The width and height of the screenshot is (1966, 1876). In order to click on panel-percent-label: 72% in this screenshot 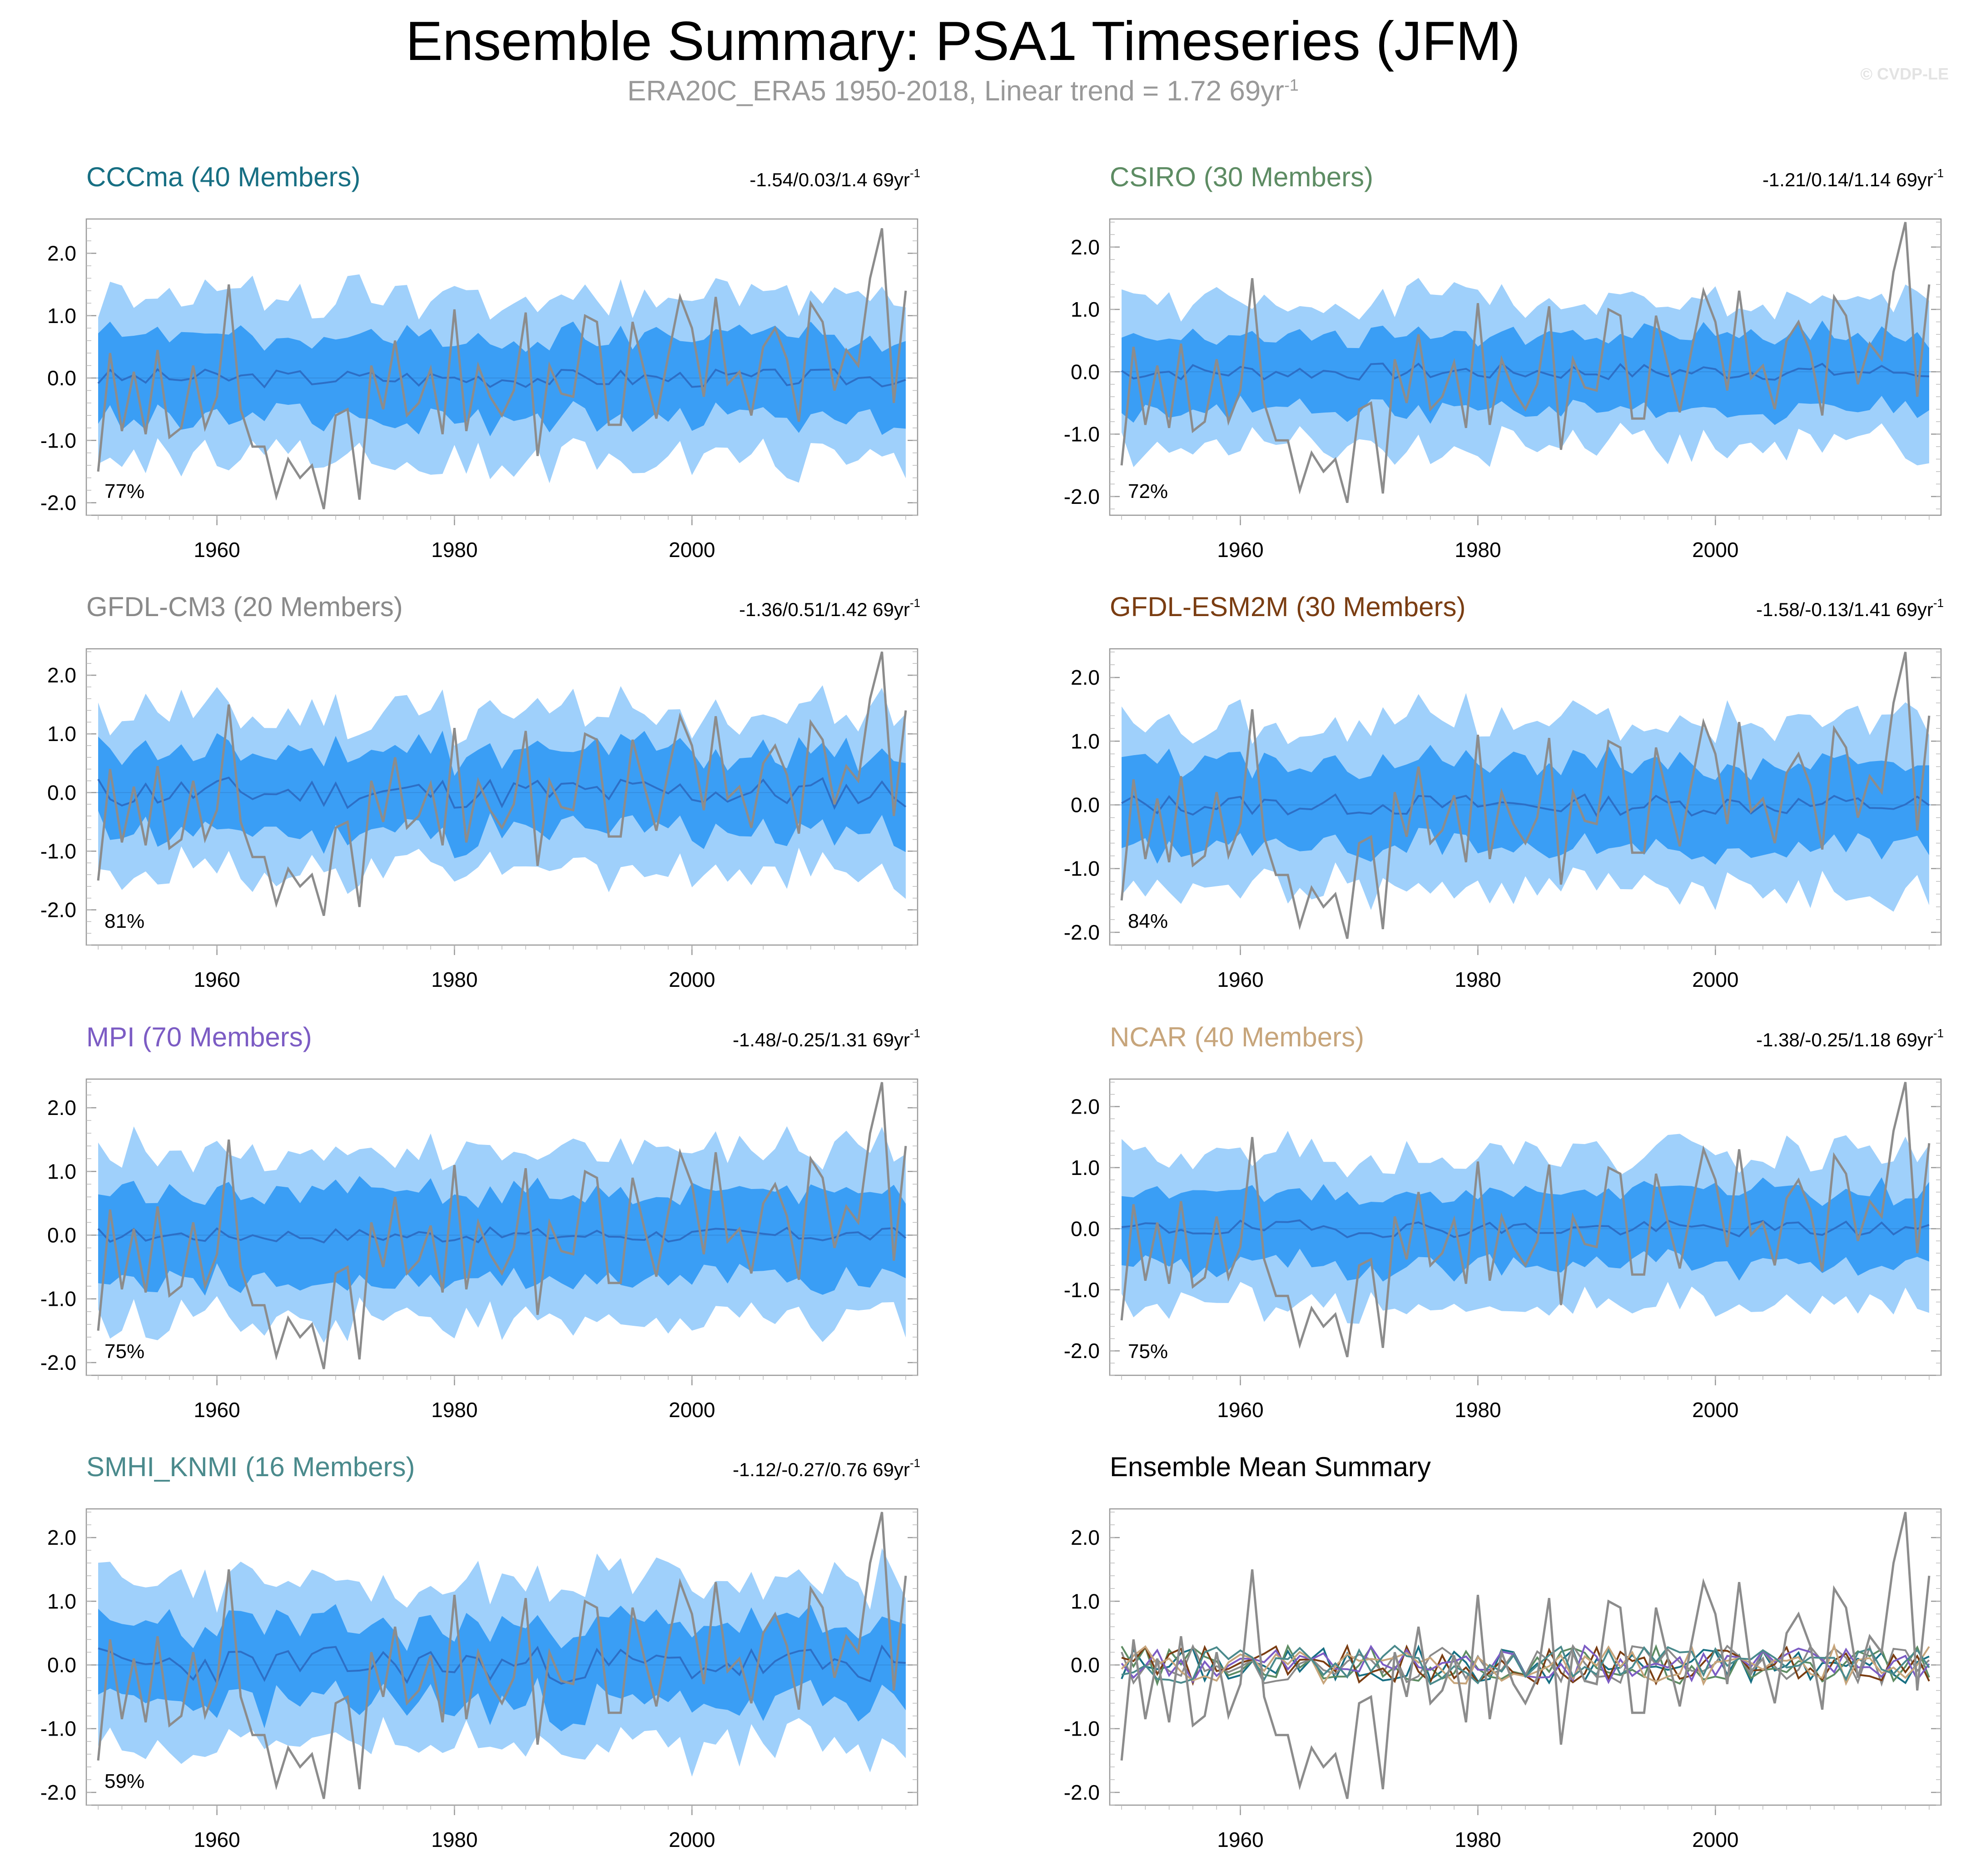, I will do `click(1148, 492)`.